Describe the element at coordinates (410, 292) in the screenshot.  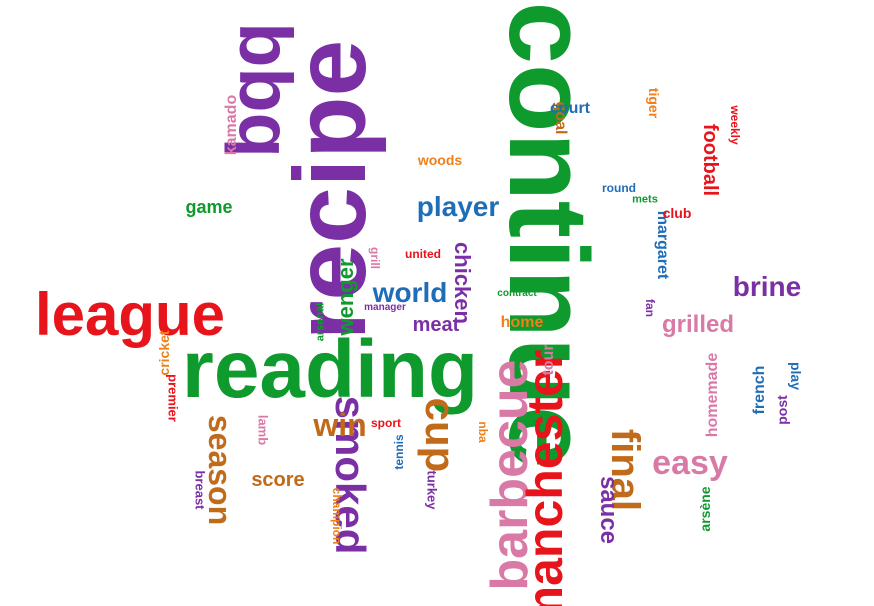
I see `word-world: world` at that location.